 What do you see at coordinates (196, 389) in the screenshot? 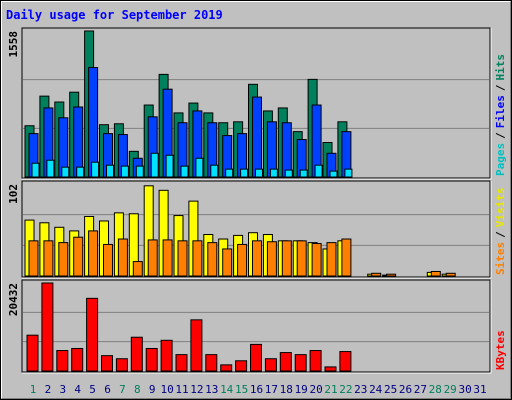
I see `x-tick-label: 12` at bounding box center [196, 389].